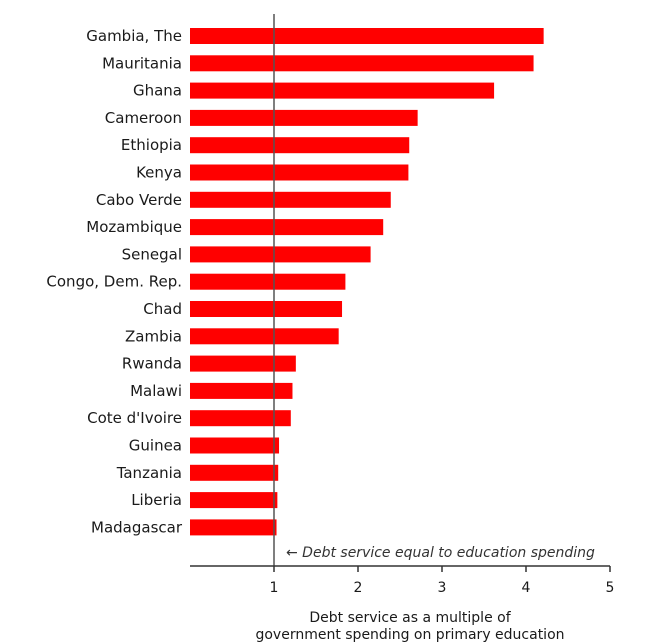  Describe the element at coordinates (300, 145) in the screenshot. I see `bar-ethiopia` at that location.